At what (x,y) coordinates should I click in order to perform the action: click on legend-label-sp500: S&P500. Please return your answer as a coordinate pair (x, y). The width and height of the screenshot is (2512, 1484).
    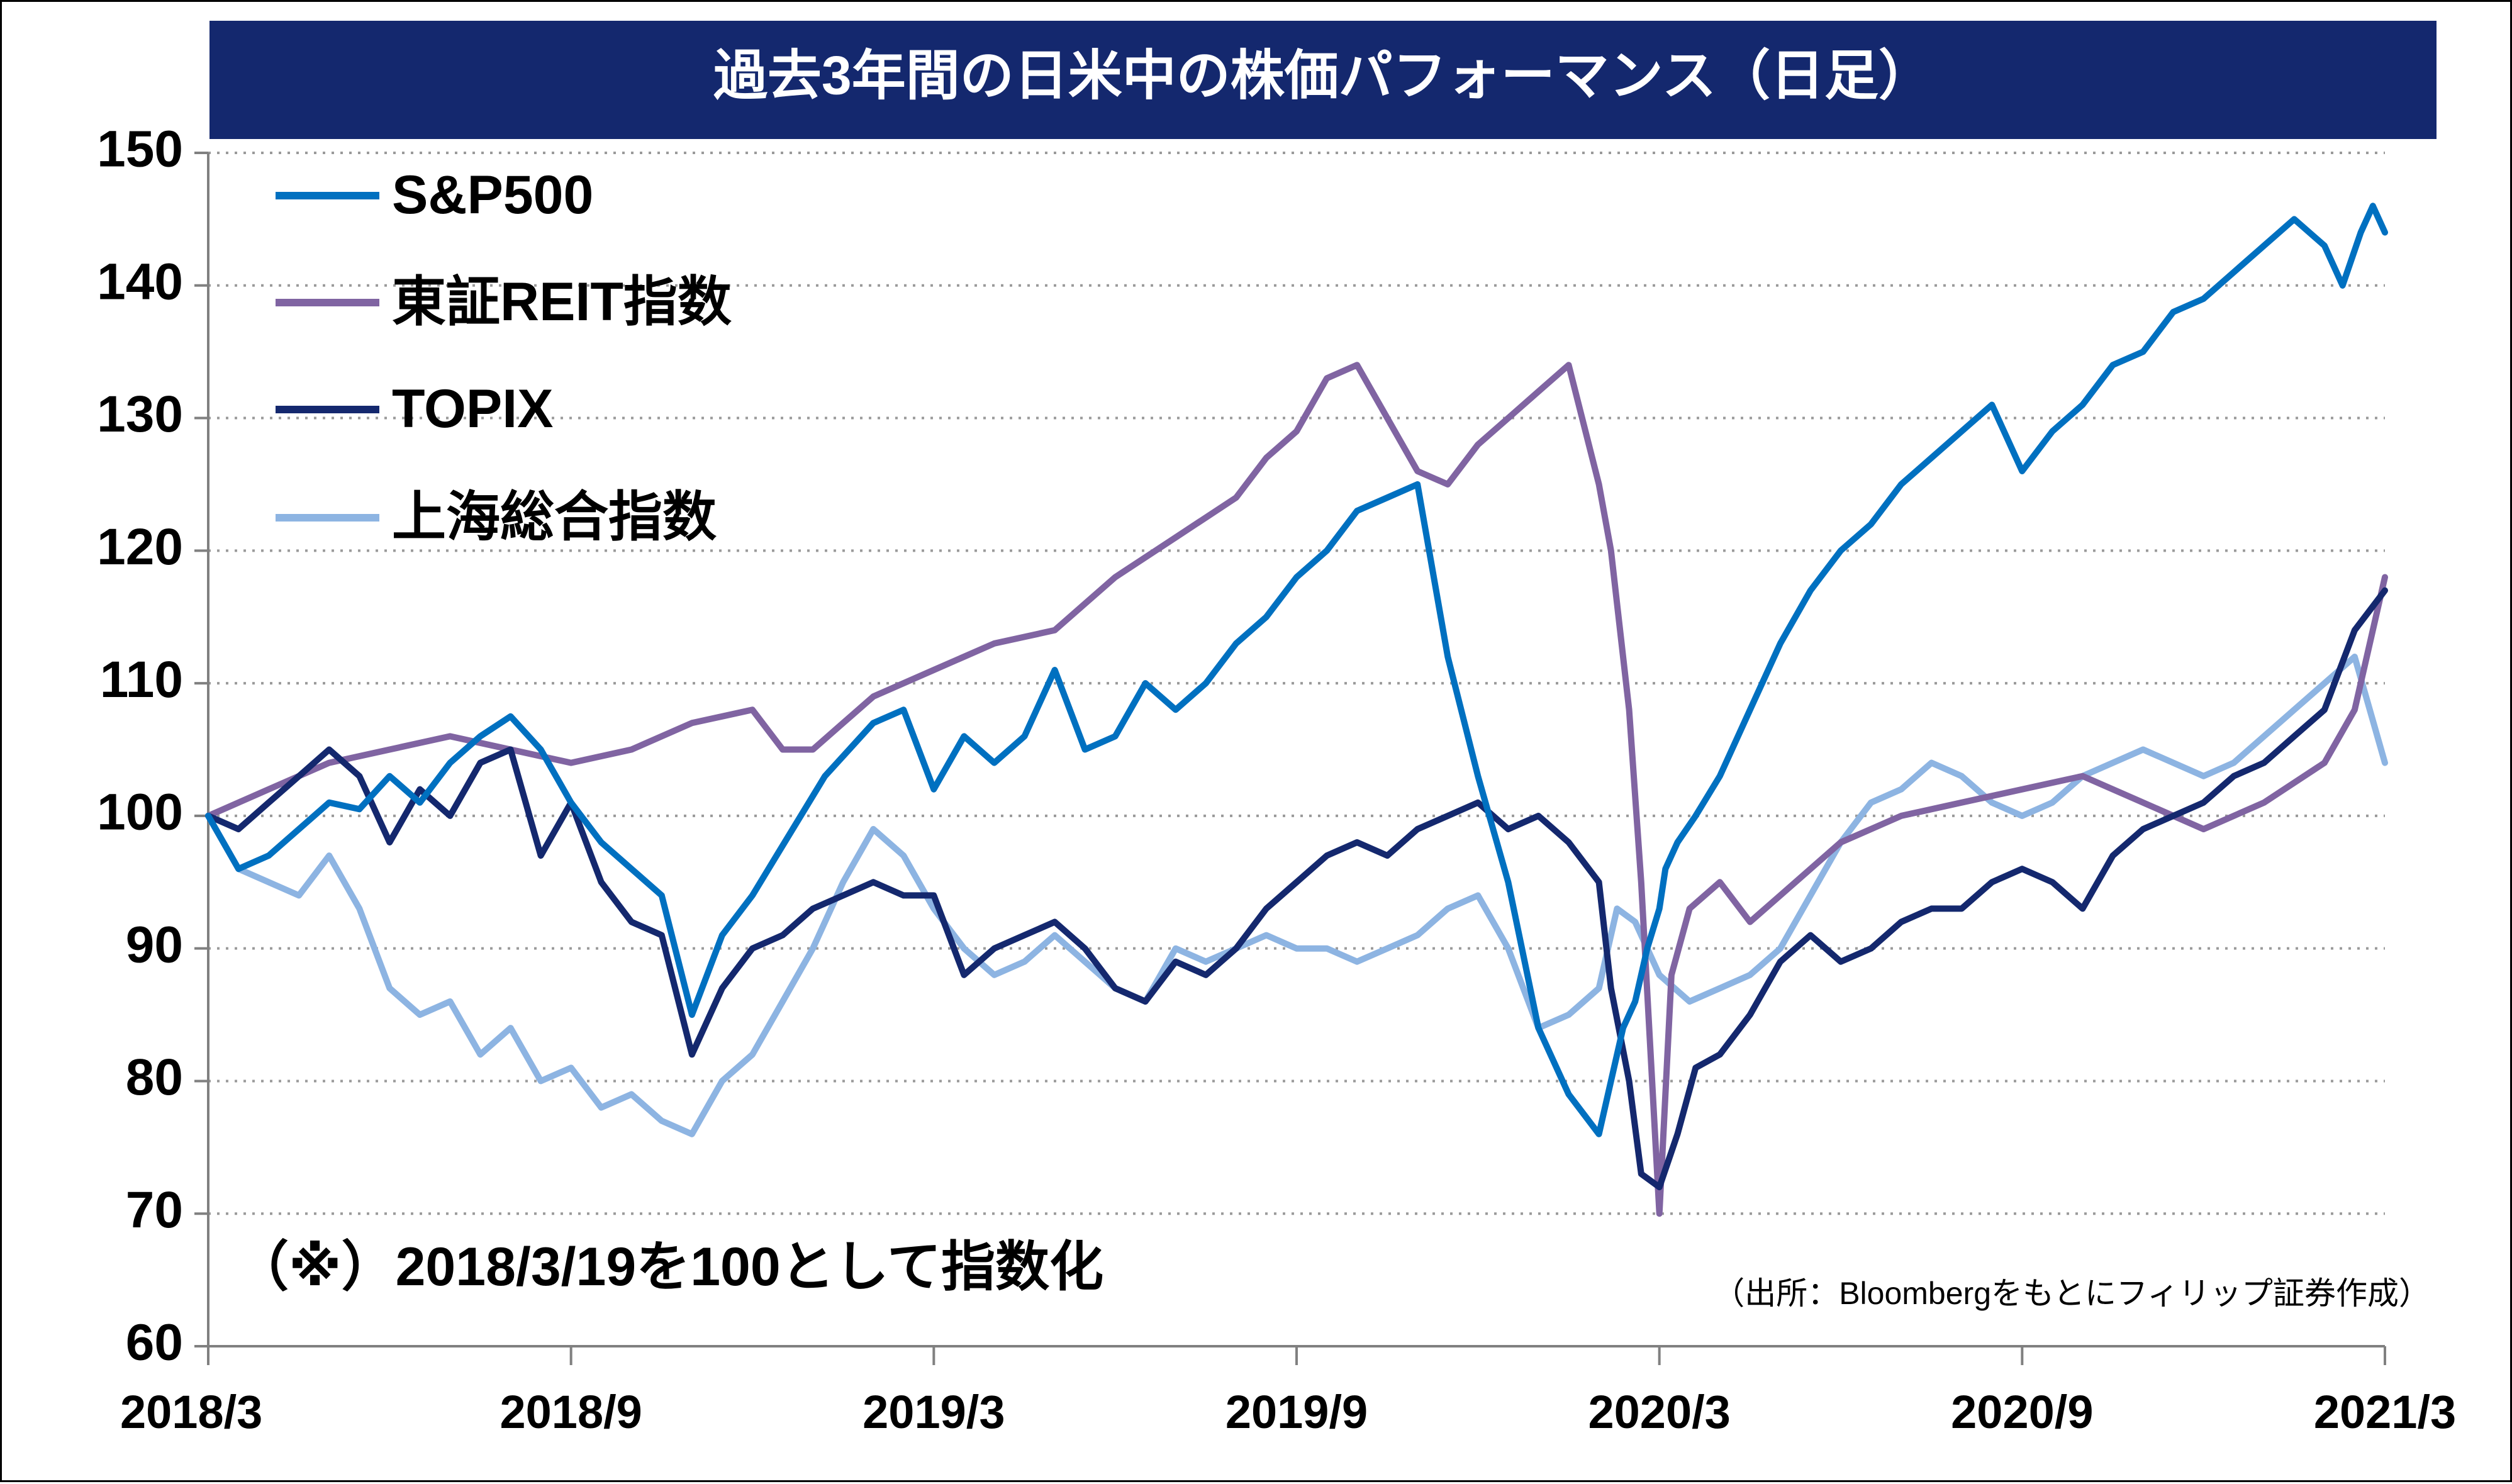
    Looking at the image, I should click on (492, 195).